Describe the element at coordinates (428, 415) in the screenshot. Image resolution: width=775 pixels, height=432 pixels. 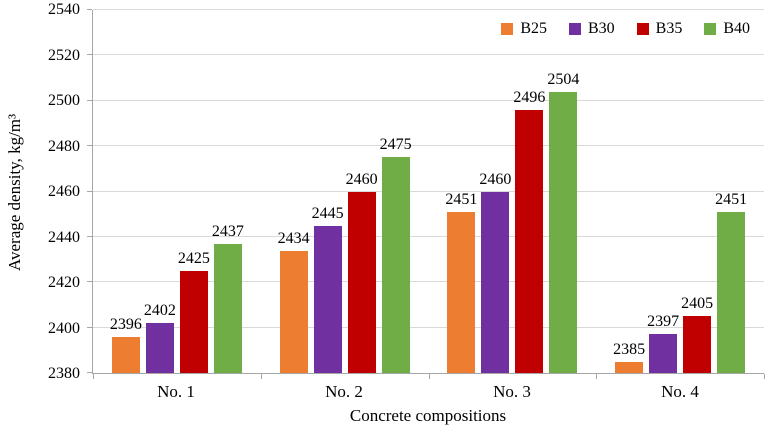
I see `x-axis-title: Concrete compositions` at that location.